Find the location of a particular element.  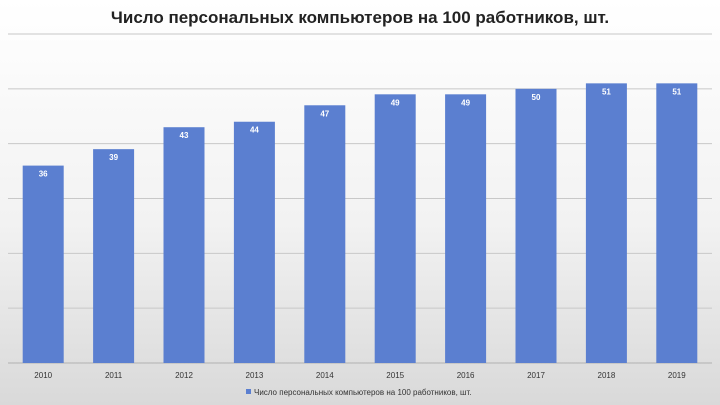

data-label-2011: 39 is located at coordinates (113, 157).